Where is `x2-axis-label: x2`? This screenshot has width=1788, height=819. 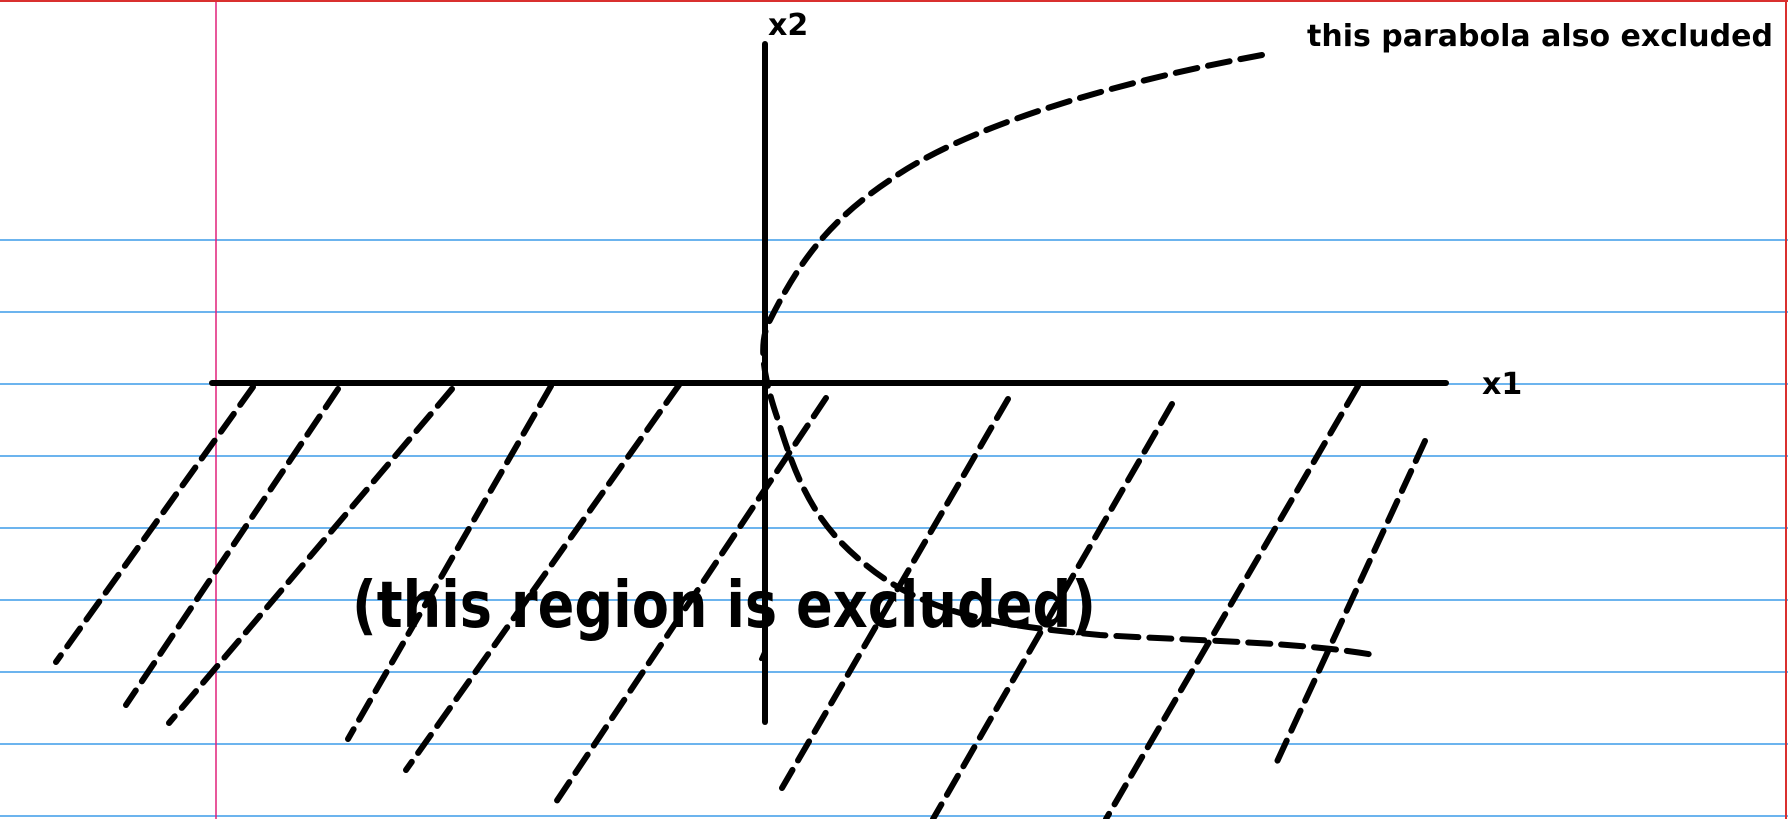
x2-axis-label: x2 is located at coordinates (788, 25).